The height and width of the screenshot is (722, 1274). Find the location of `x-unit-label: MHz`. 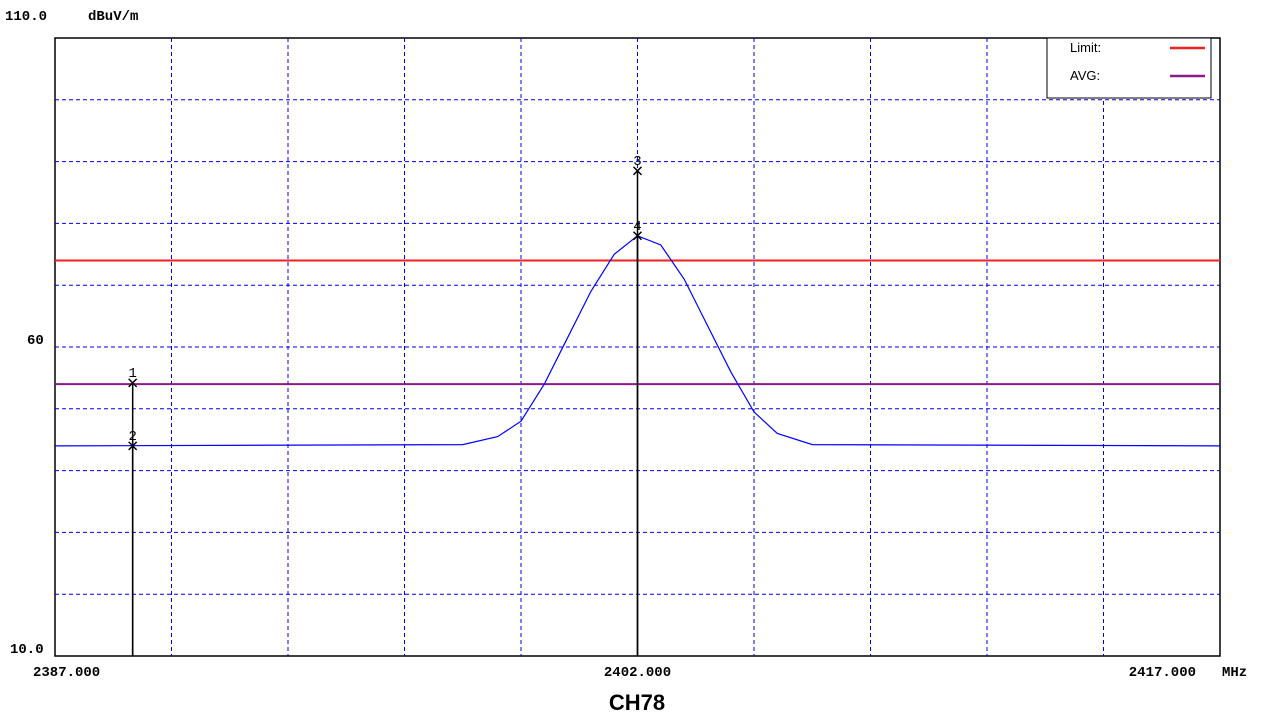

x-unit-label: MHz is located at coordinates (1234, 673).